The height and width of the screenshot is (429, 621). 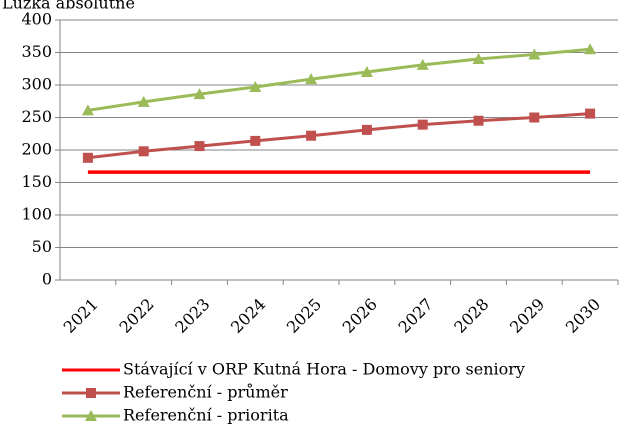 I want to click on legend-label: Referenční - priorita, so click(x=206, y=415).